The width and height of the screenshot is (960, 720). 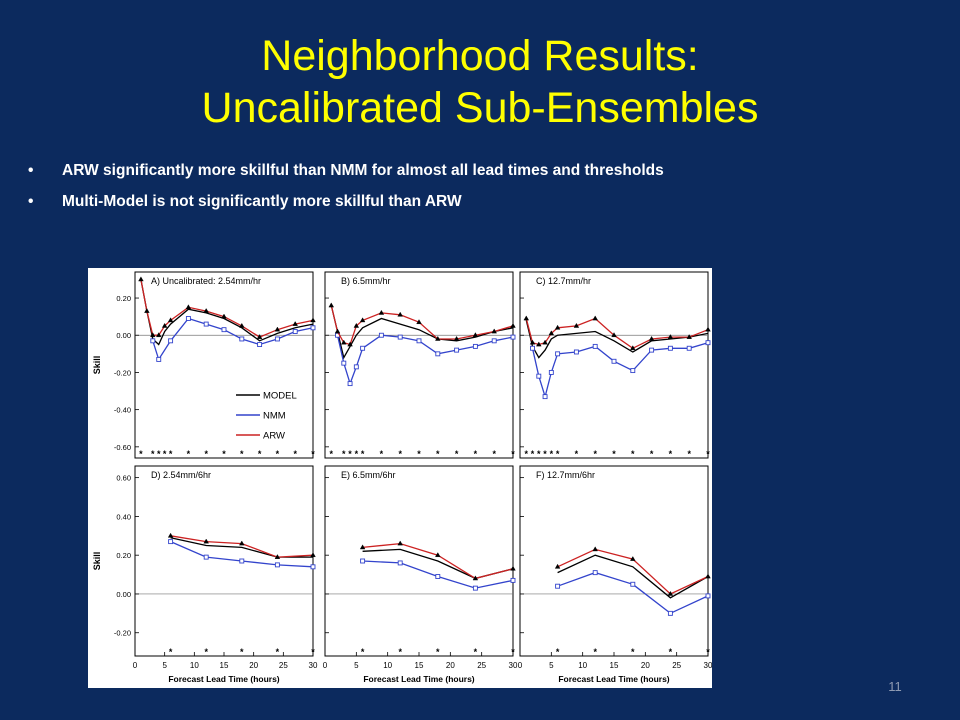 What do you see at coordinates (366, 281) in the screenshot?
I see `panel-title: B) 6.5mm/hr` at bounding box center [366, 281].